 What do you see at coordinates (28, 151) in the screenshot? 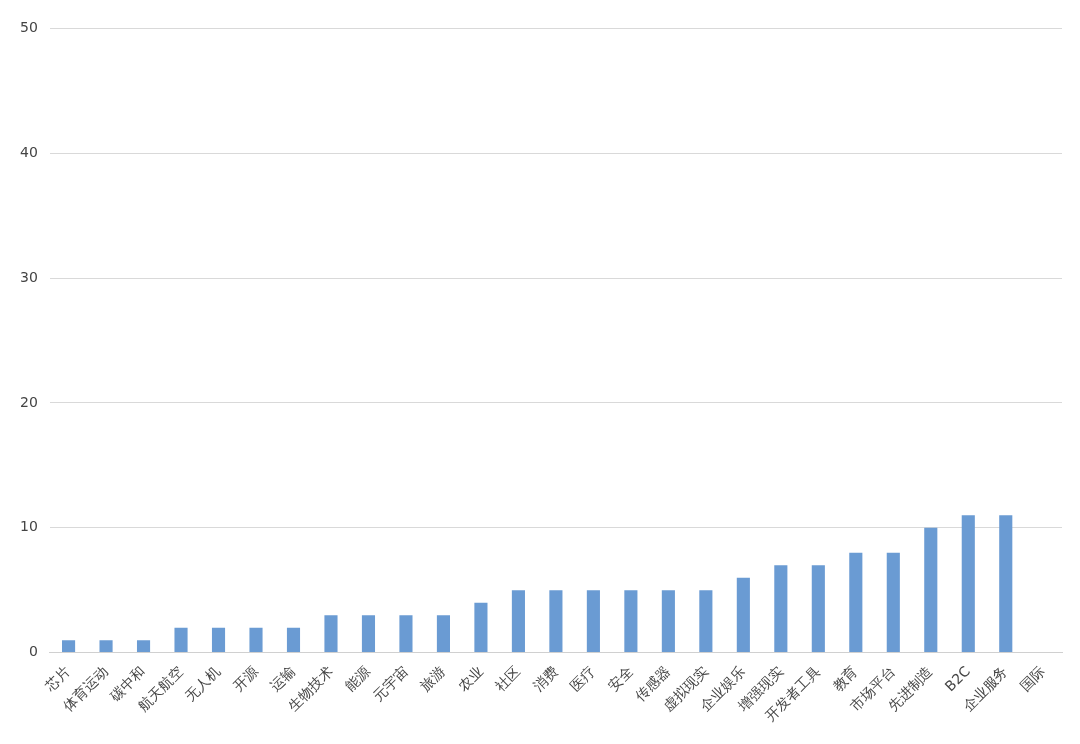
I see `y-tick-label: 40` at bounding box center [28, 151].